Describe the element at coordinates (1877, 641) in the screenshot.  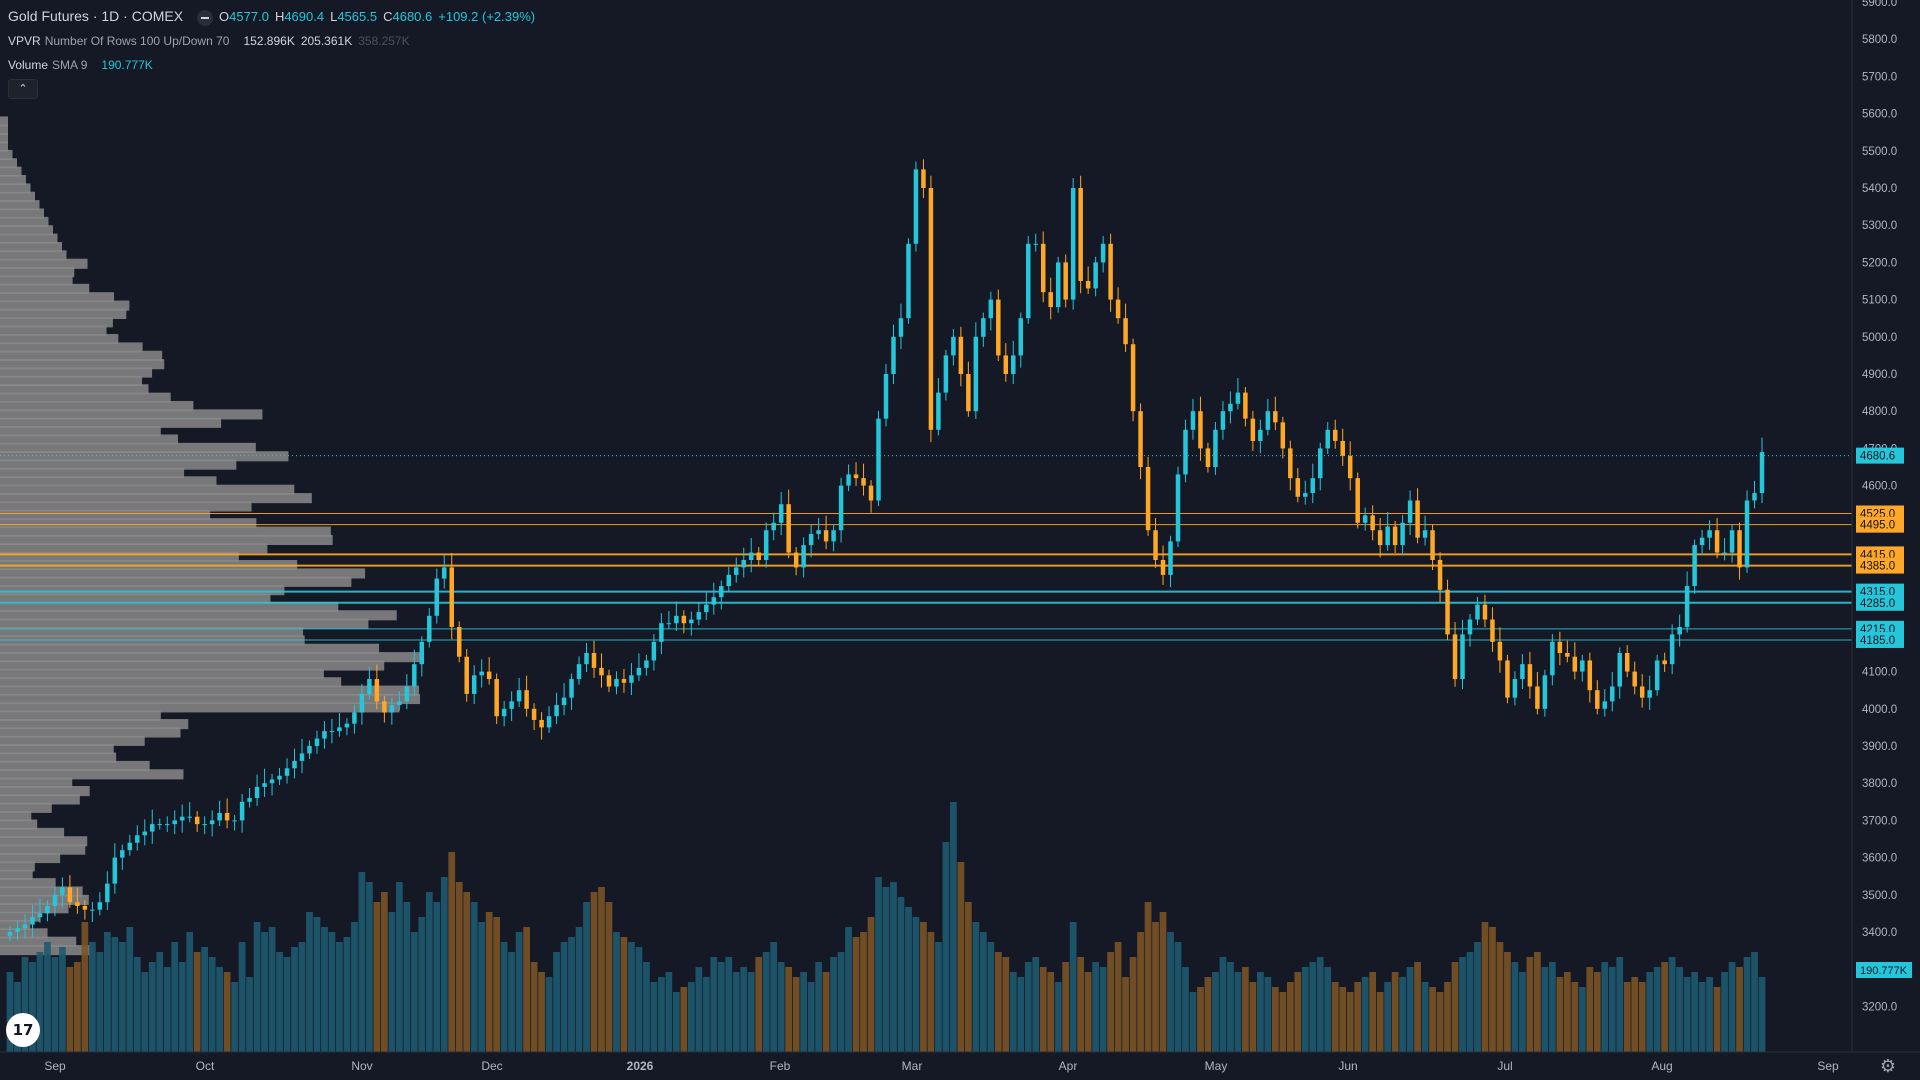
I see `level-label: 4185.0` at that location.